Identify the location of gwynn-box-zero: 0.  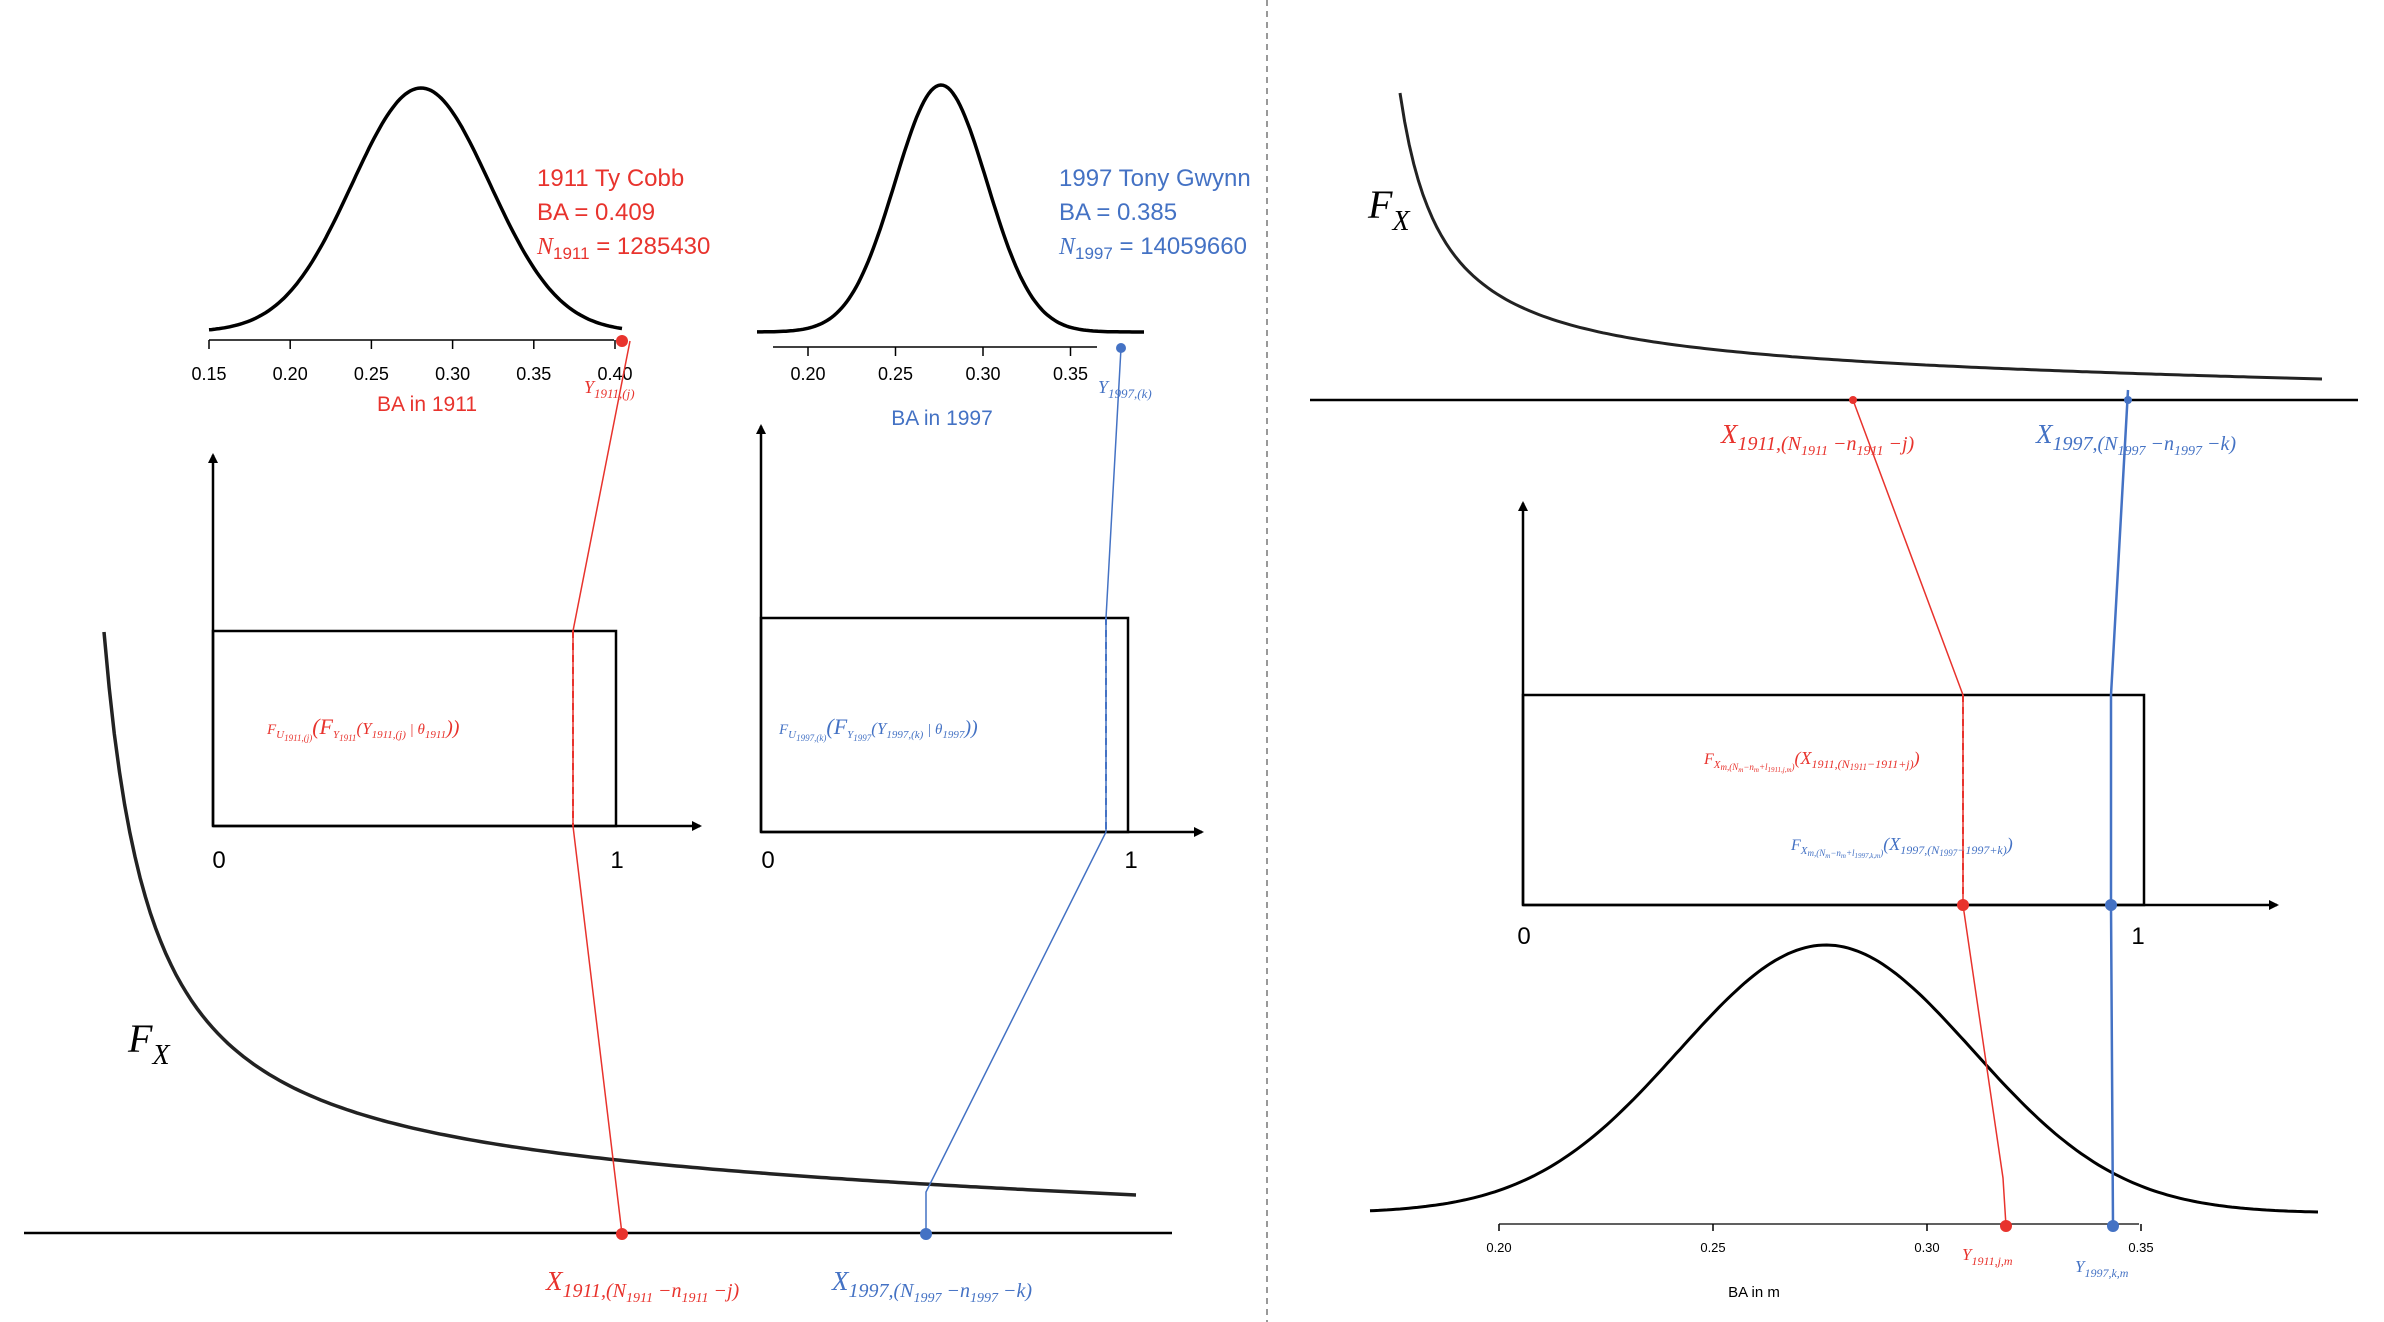
(767, 860).